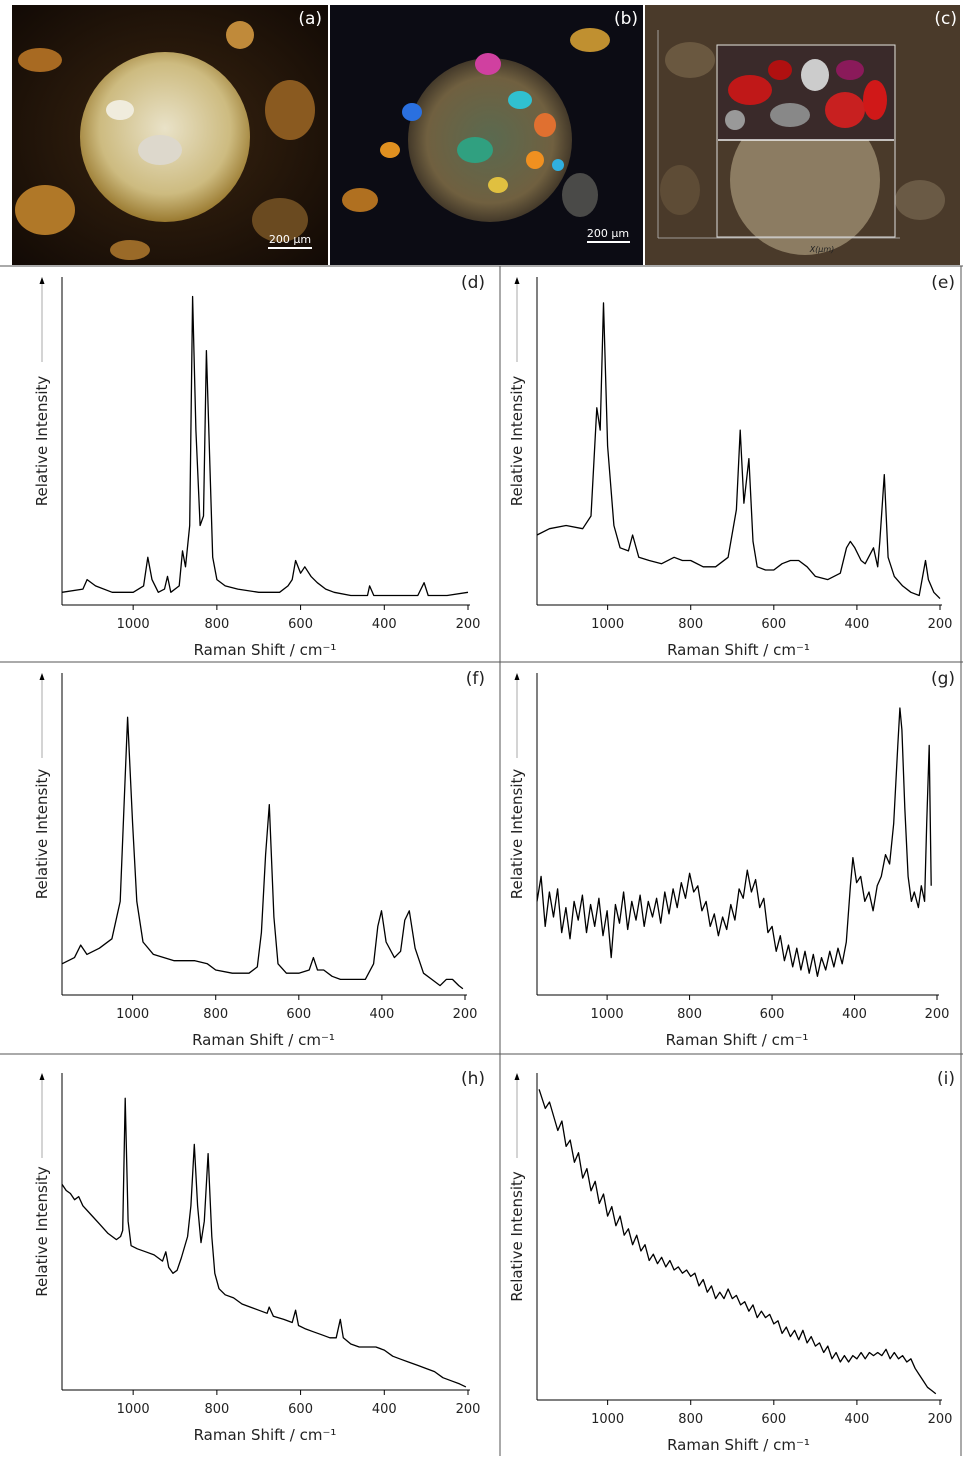  What do you see at coordinates (486, 135) in the screenshot?
I see `micrograph-b: 200 µm (b)` at bounding box center [486, 135].